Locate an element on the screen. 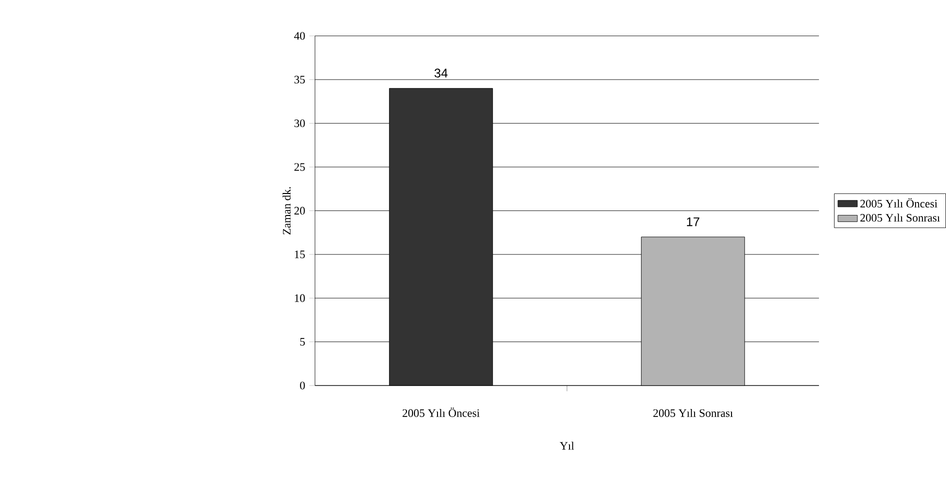 This screenshot has height=487, width=946. y-tick-label: 25 is located at coordinates (299, 167).